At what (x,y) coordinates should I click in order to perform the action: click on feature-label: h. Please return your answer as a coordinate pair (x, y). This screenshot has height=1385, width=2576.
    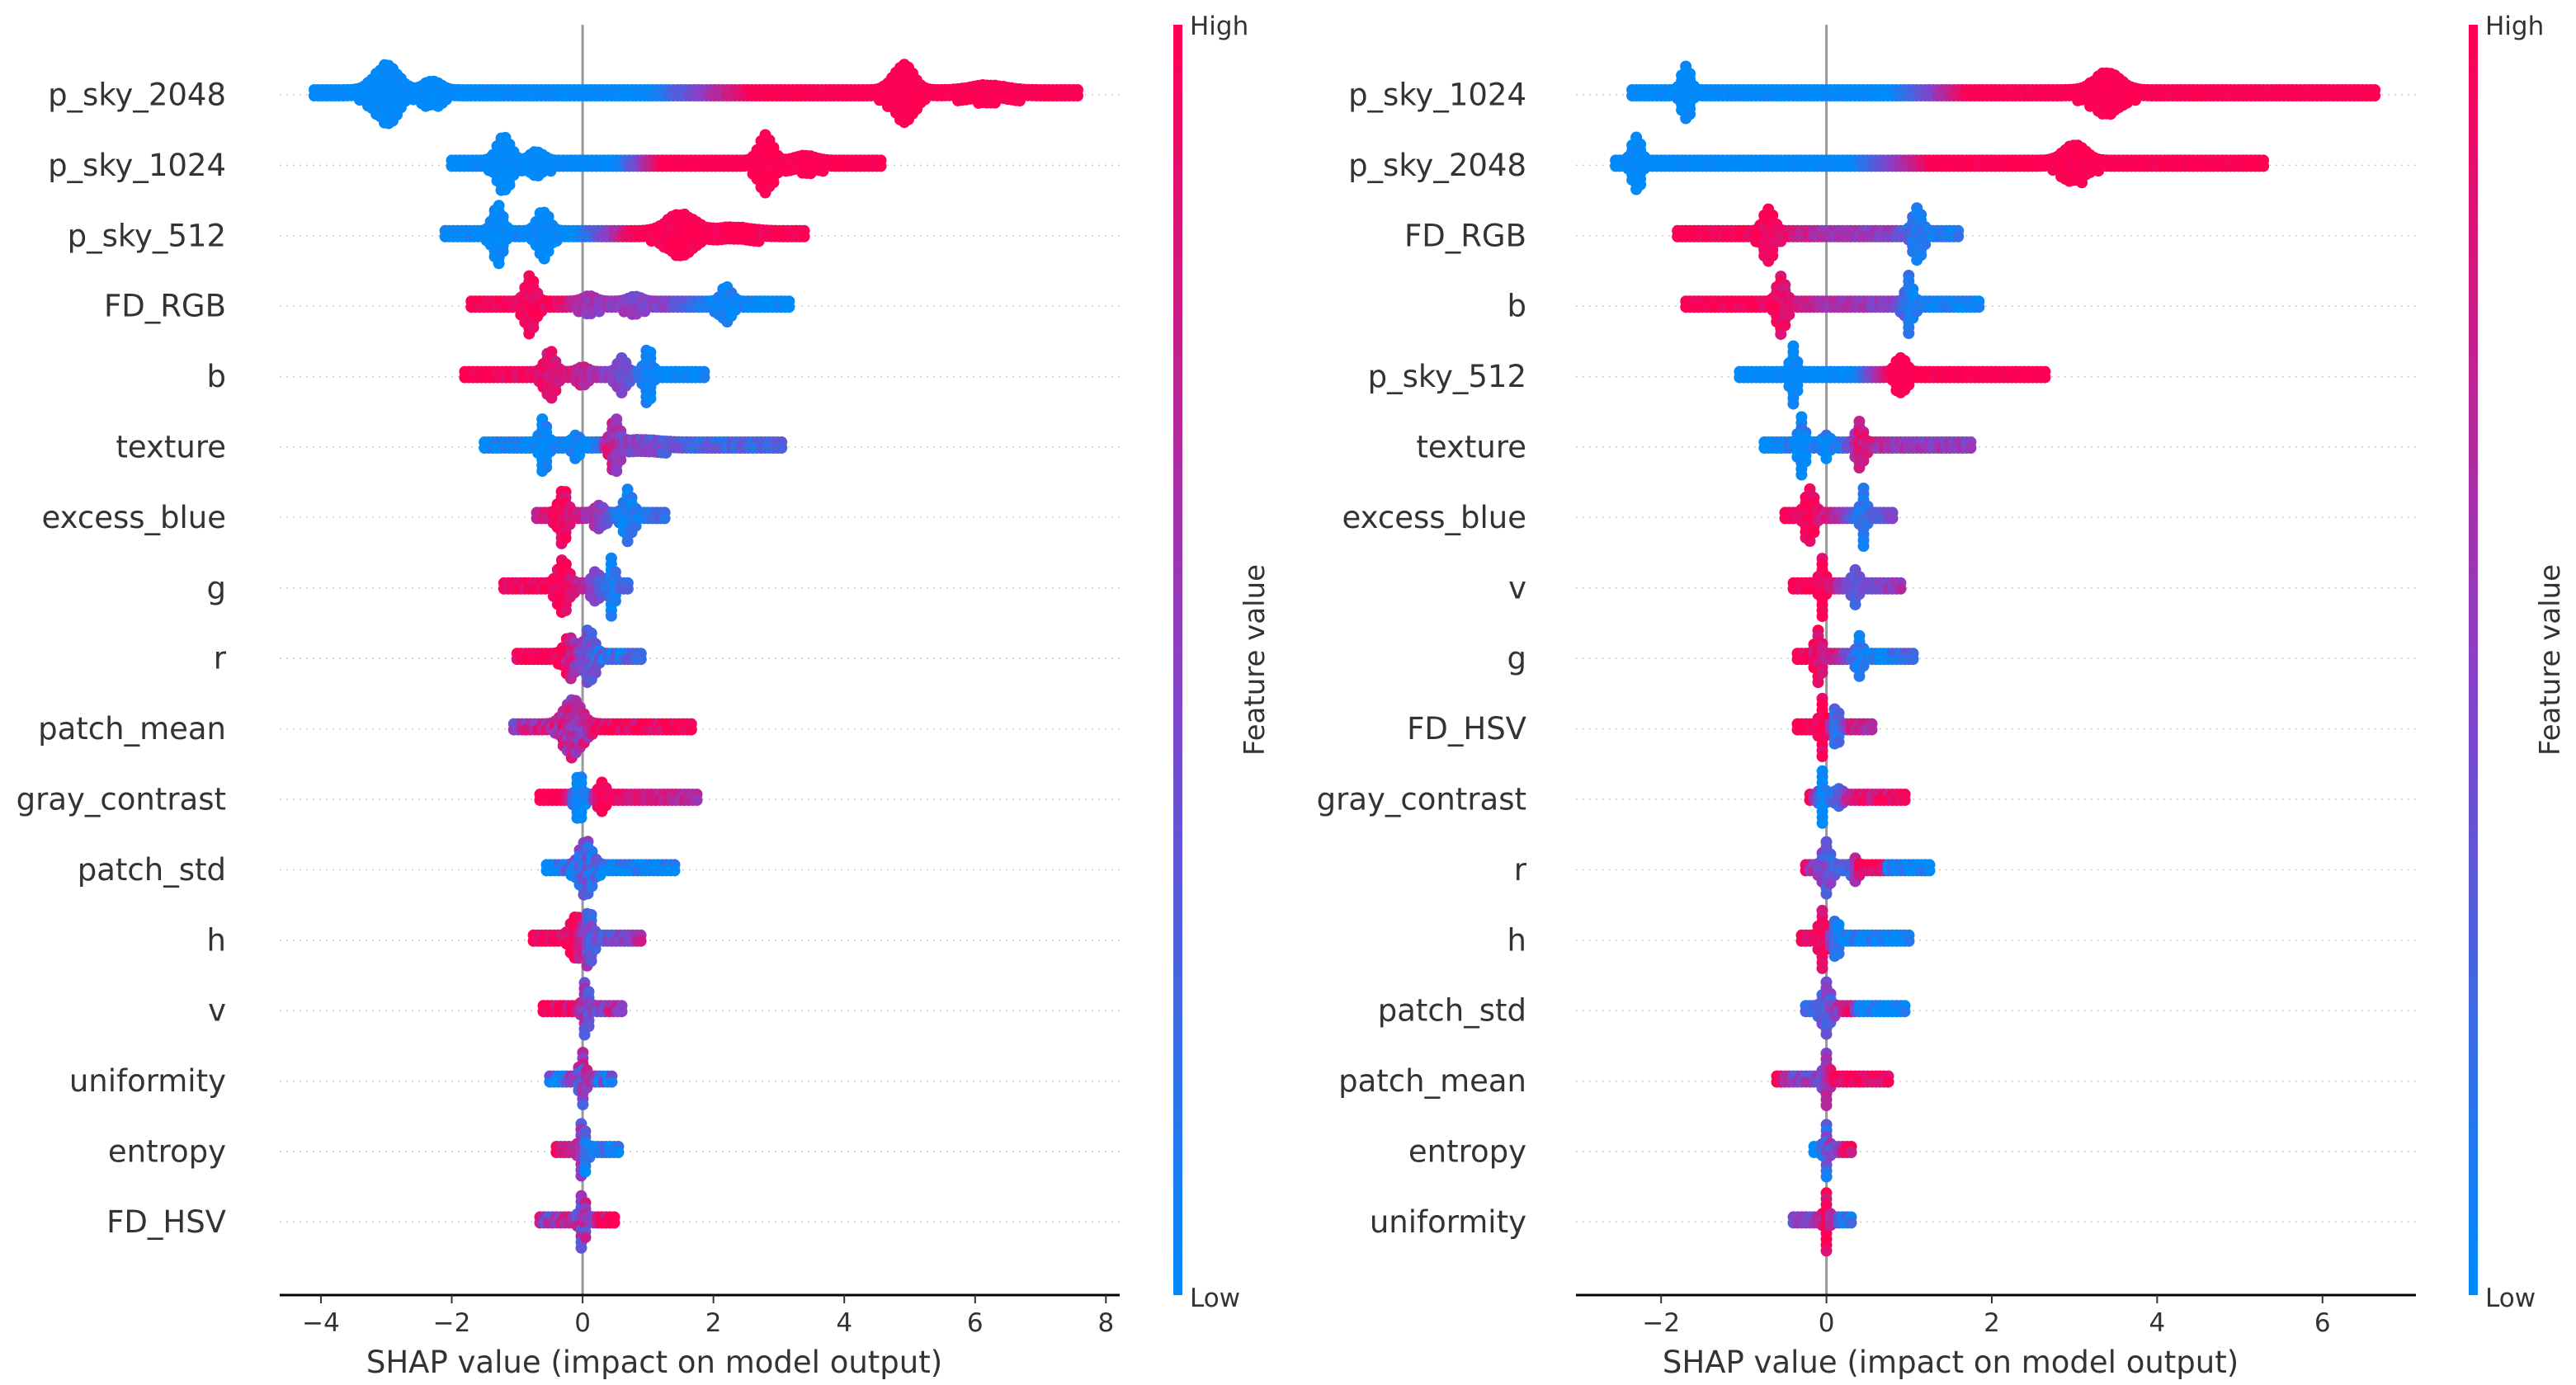
    Looking at the image, I should click on (217, 940).